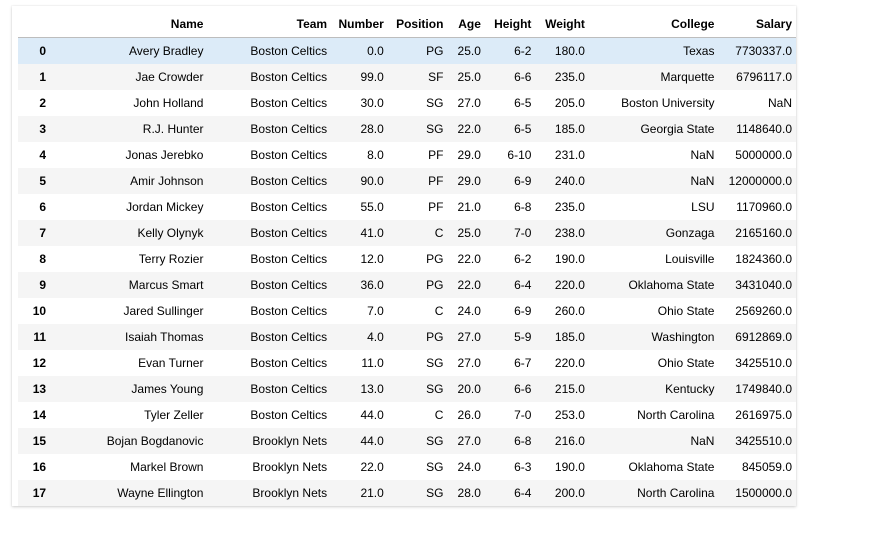  I want to click on cell-height: 7-0, so click(523, 415).